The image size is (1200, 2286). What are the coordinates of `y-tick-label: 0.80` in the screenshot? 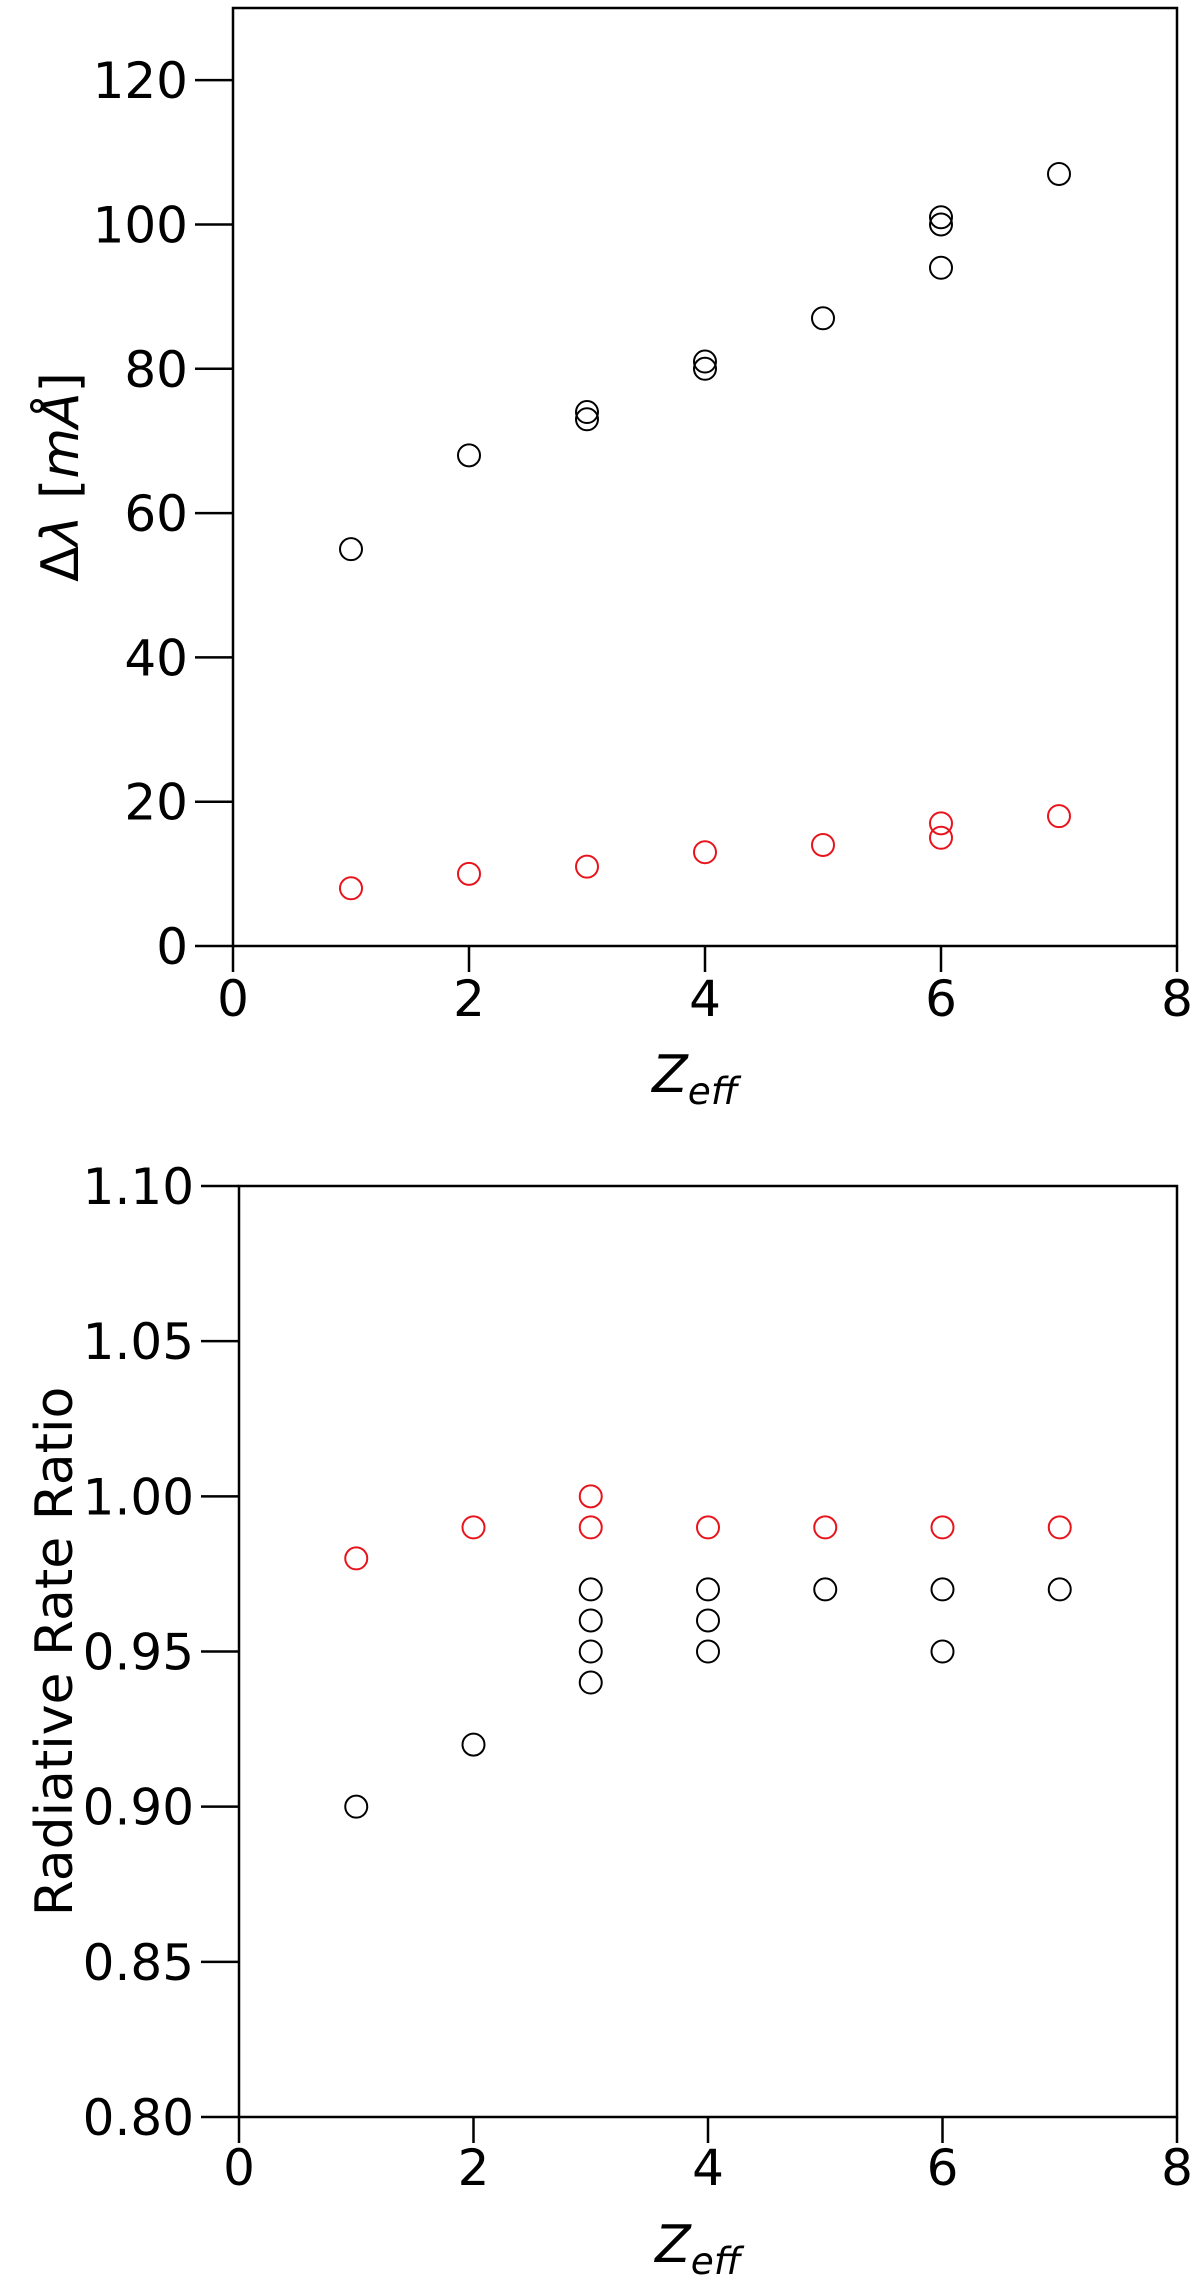 It's located at (138, 2118).